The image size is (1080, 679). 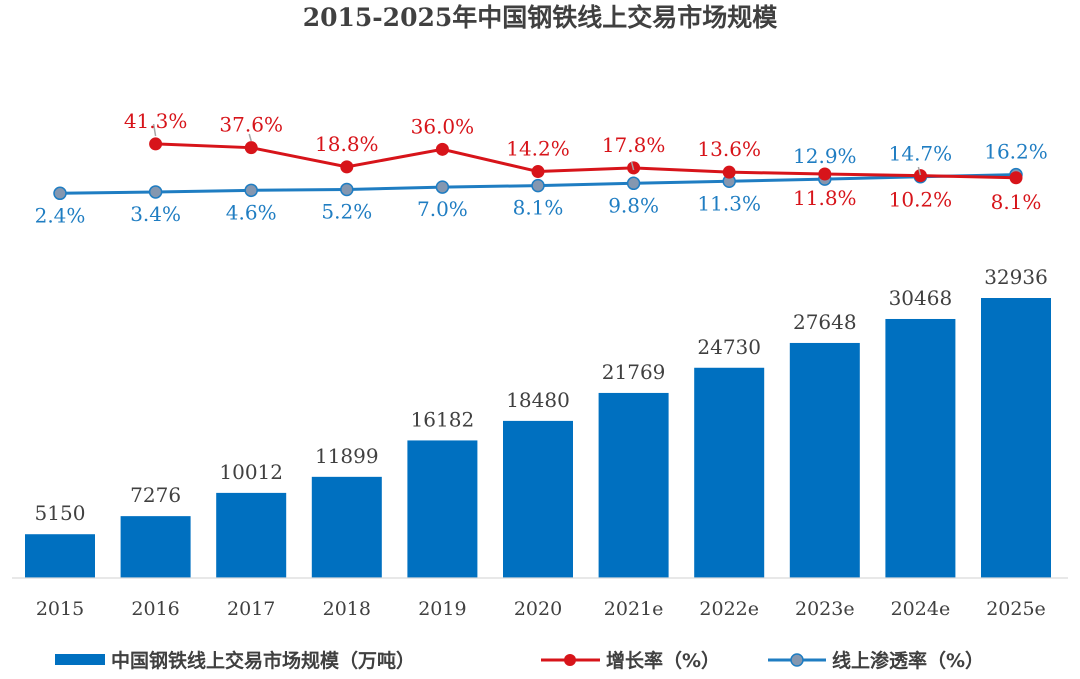 I want to click on growth-point-2019, so click(x=442, y=149).